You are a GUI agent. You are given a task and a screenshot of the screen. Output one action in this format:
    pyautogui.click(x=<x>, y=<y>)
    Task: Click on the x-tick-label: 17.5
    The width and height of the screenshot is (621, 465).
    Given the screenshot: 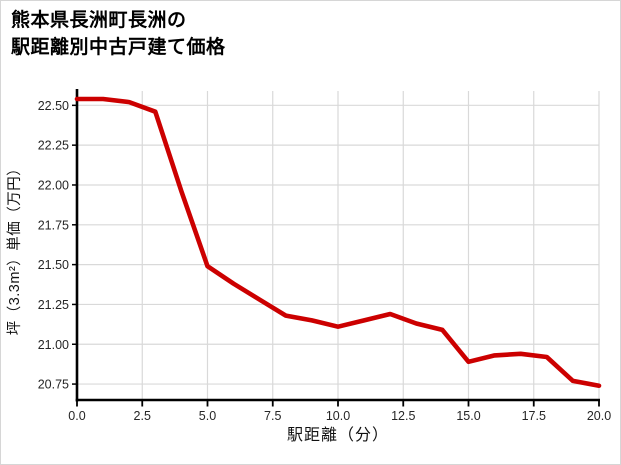 What is the action you would take?
    pyautogui.click(x=534, y=416)
    